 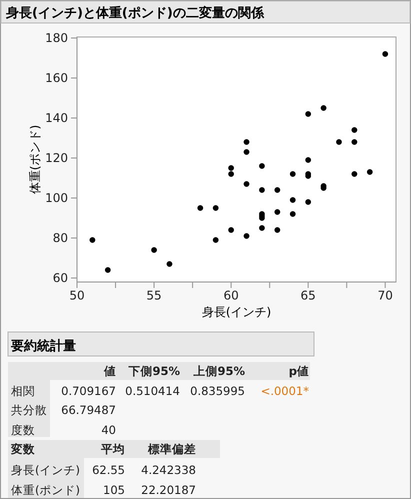 What do you see at coordinates (60, 277) in the screenshot?
I see `y-tick-label: 60` at bounding box center [60, 277].